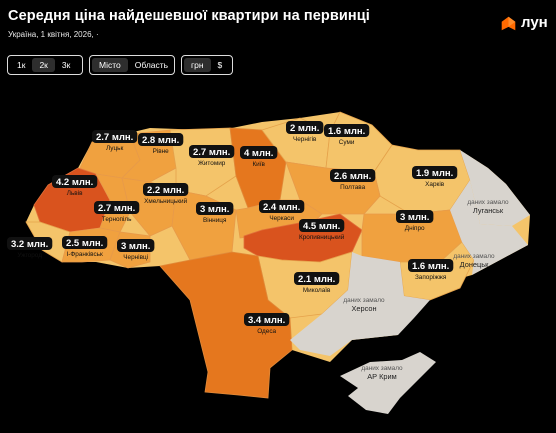  What do you see at coordinates (382, 376) in the screenshot?
I see `occupied-city: АР Крим` at bounding box center [382, 376].